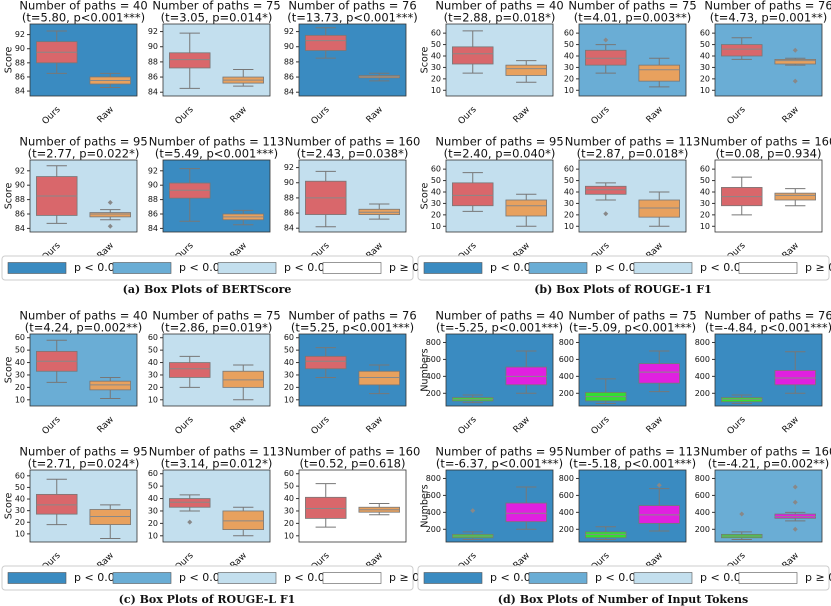  I want to click on subplot-stat: (t=2.40, p=0.040*), so click(500, 154).